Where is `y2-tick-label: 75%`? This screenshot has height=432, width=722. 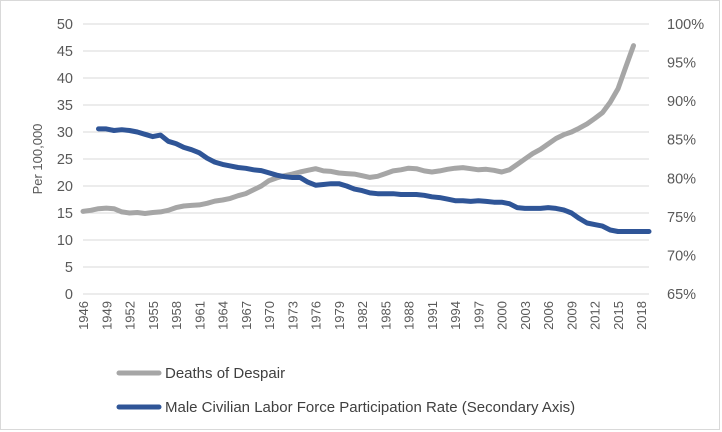 y2-tick-label: 75% is located at coordinates (681, 218).